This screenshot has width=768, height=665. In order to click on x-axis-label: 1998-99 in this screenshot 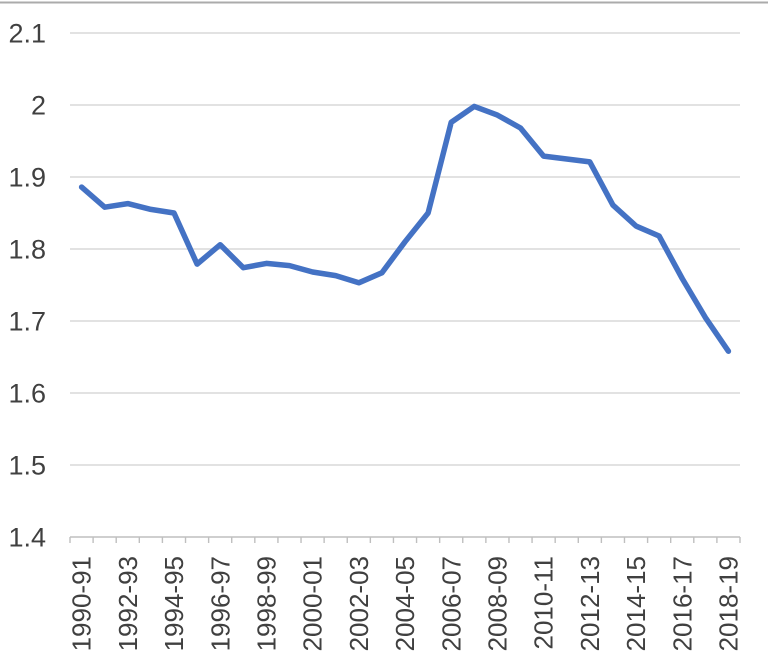, I will do `click(266, 603)`.